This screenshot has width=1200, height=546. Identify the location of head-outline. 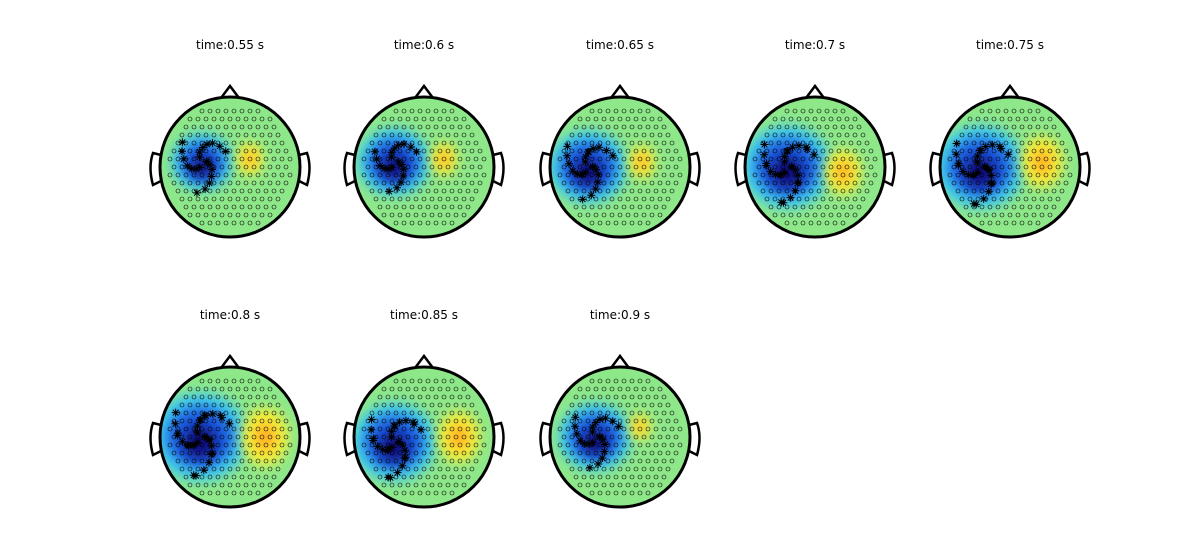
(815, 167).